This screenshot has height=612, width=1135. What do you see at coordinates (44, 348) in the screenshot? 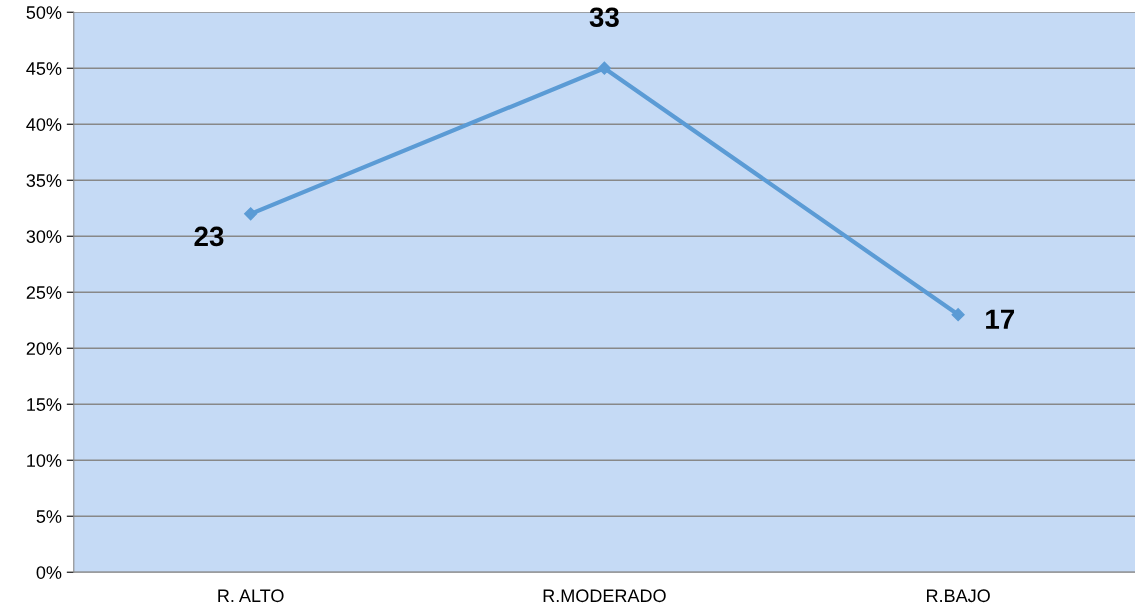
I see `y-tick-label: 20%` at bounding box center [44, 348].